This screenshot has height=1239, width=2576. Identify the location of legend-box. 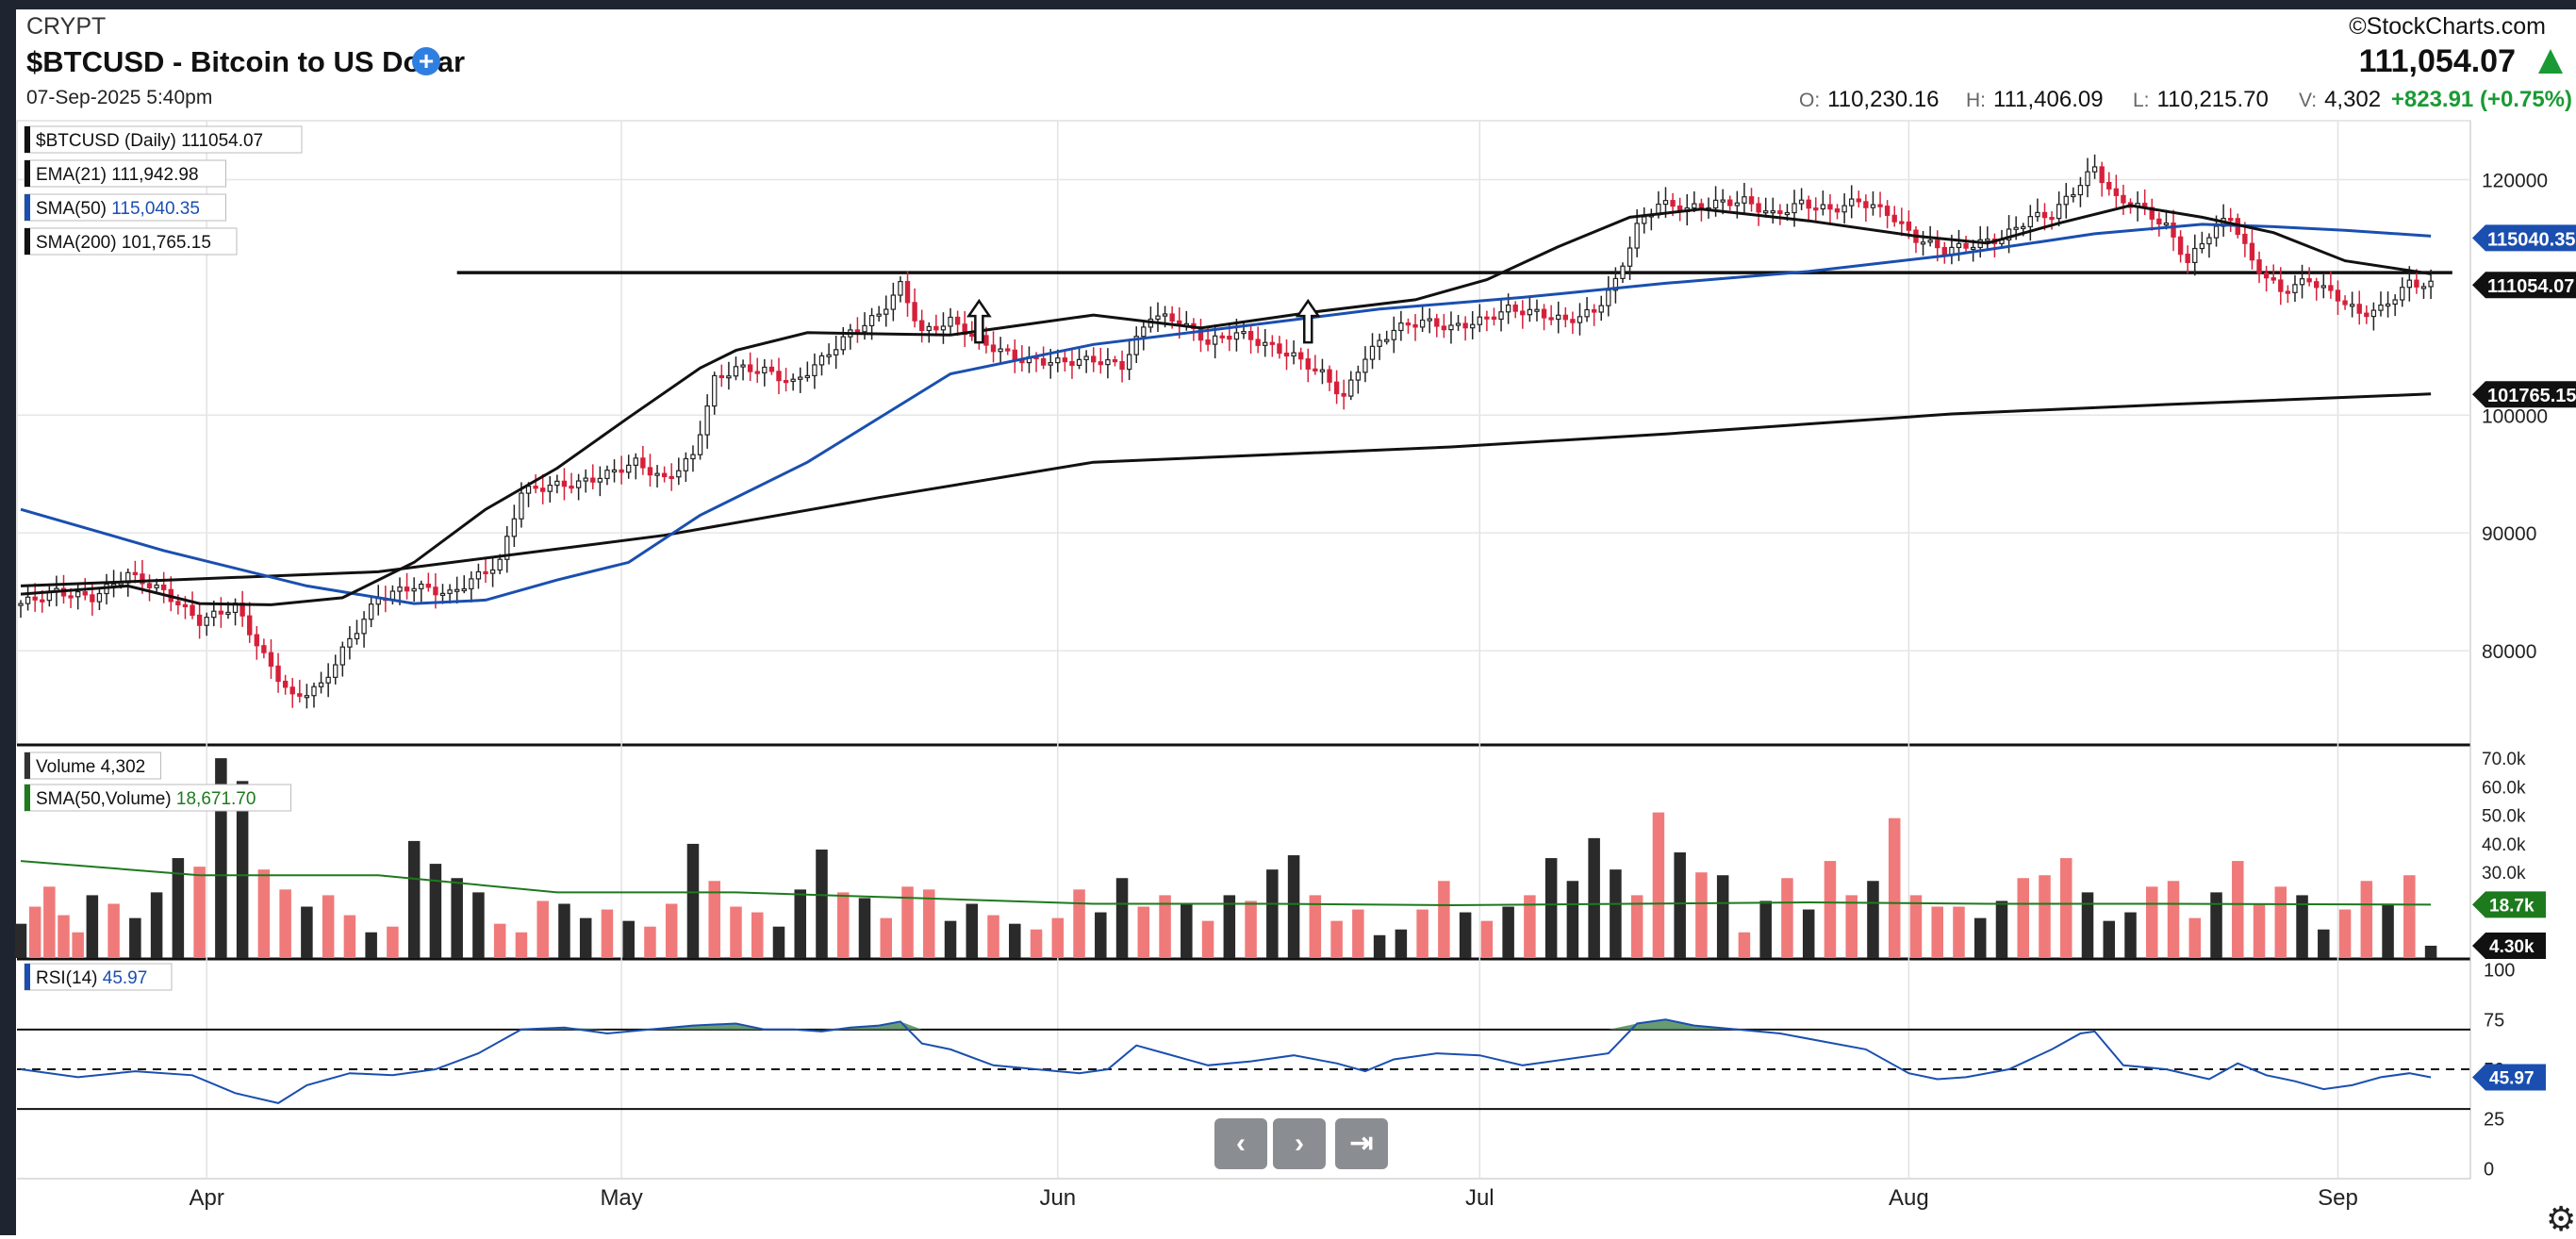
(125, 173).